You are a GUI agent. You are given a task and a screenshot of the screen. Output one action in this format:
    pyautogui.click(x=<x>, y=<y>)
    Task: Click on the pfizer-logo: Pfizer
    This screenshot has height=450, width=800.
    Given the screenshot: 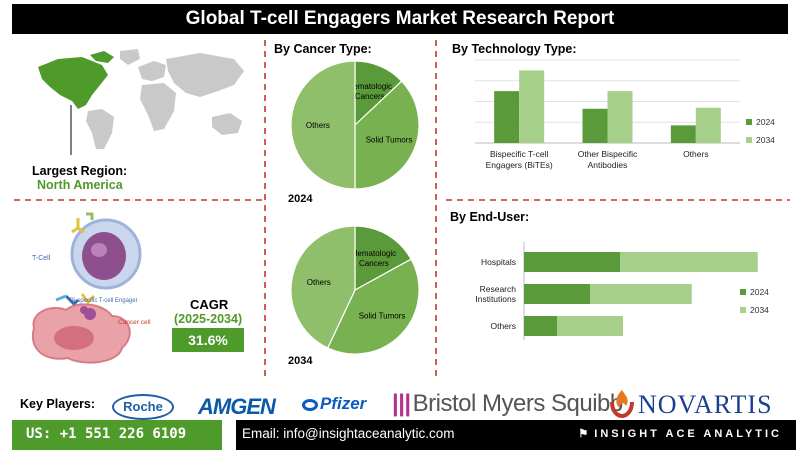 What is the action you would take?
    pyautogui.click(x=334, y=404)
    